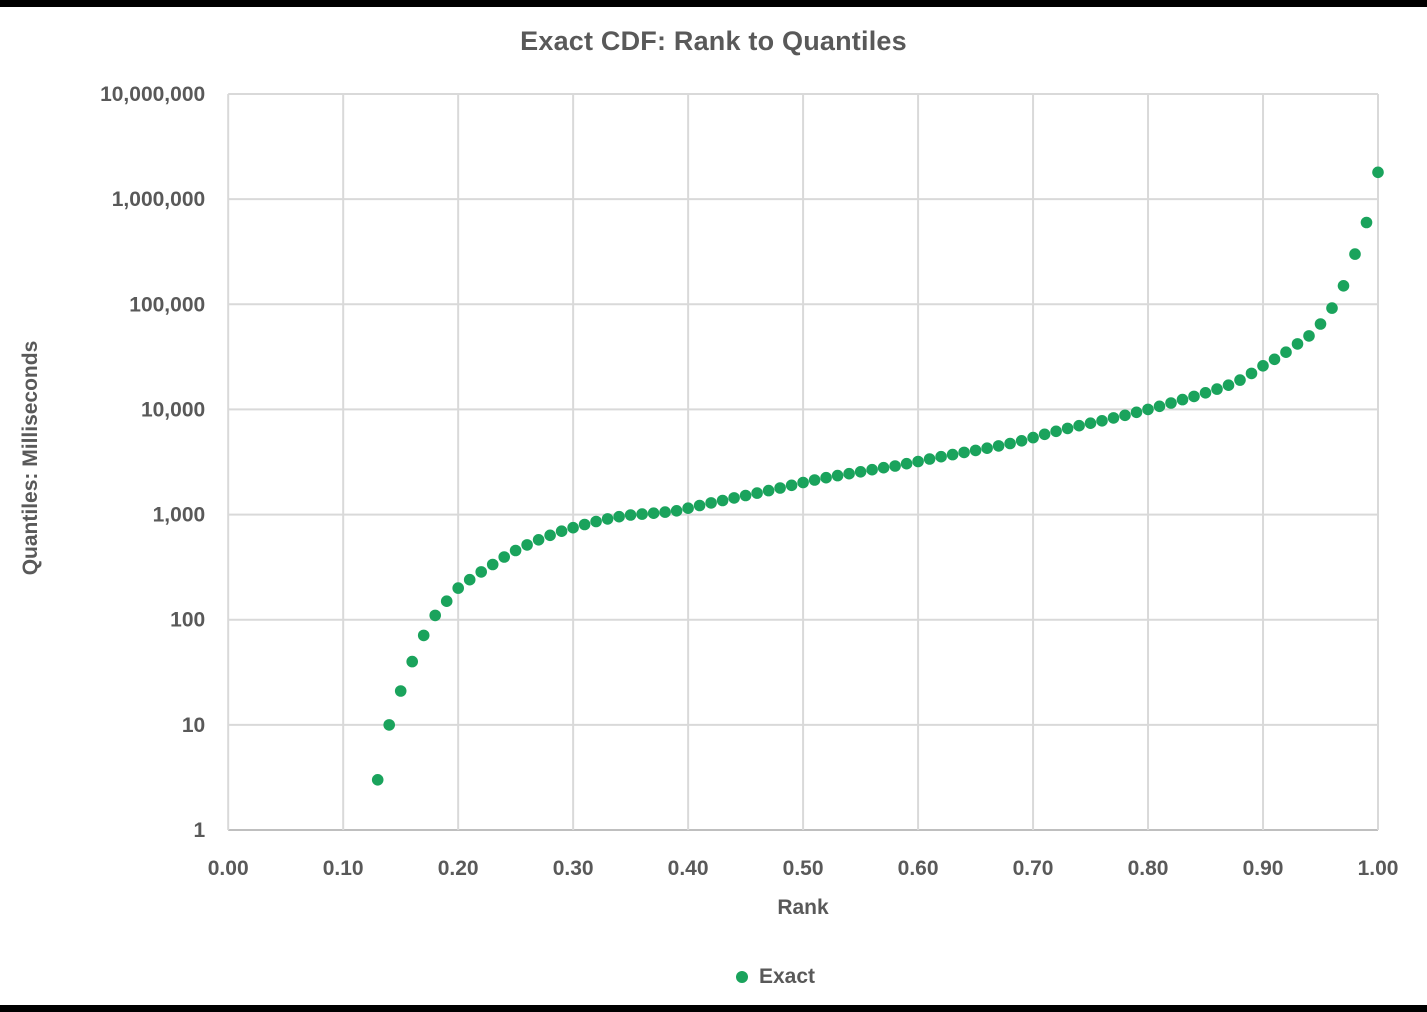  I want to click on svg-text: 0.80, so click(1148, 868).